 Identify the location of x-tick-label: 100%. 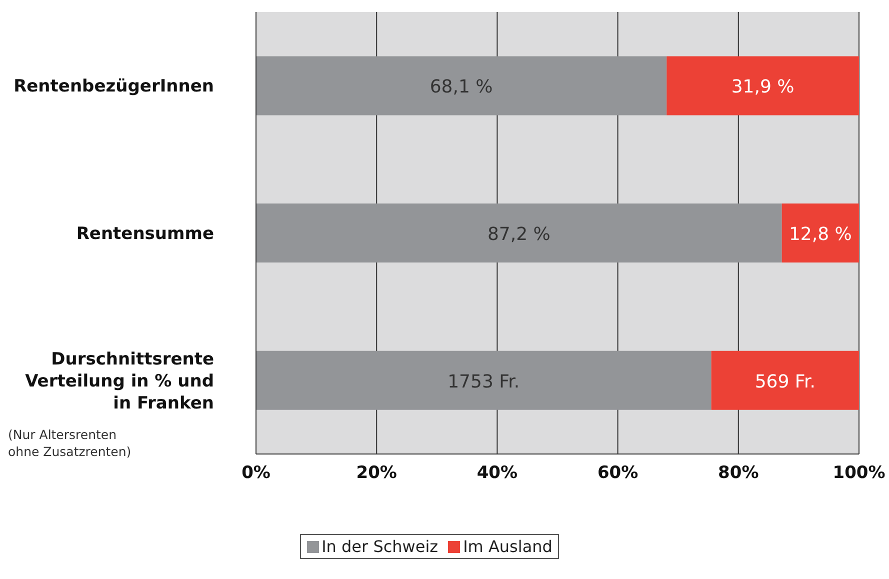
(859, 473).